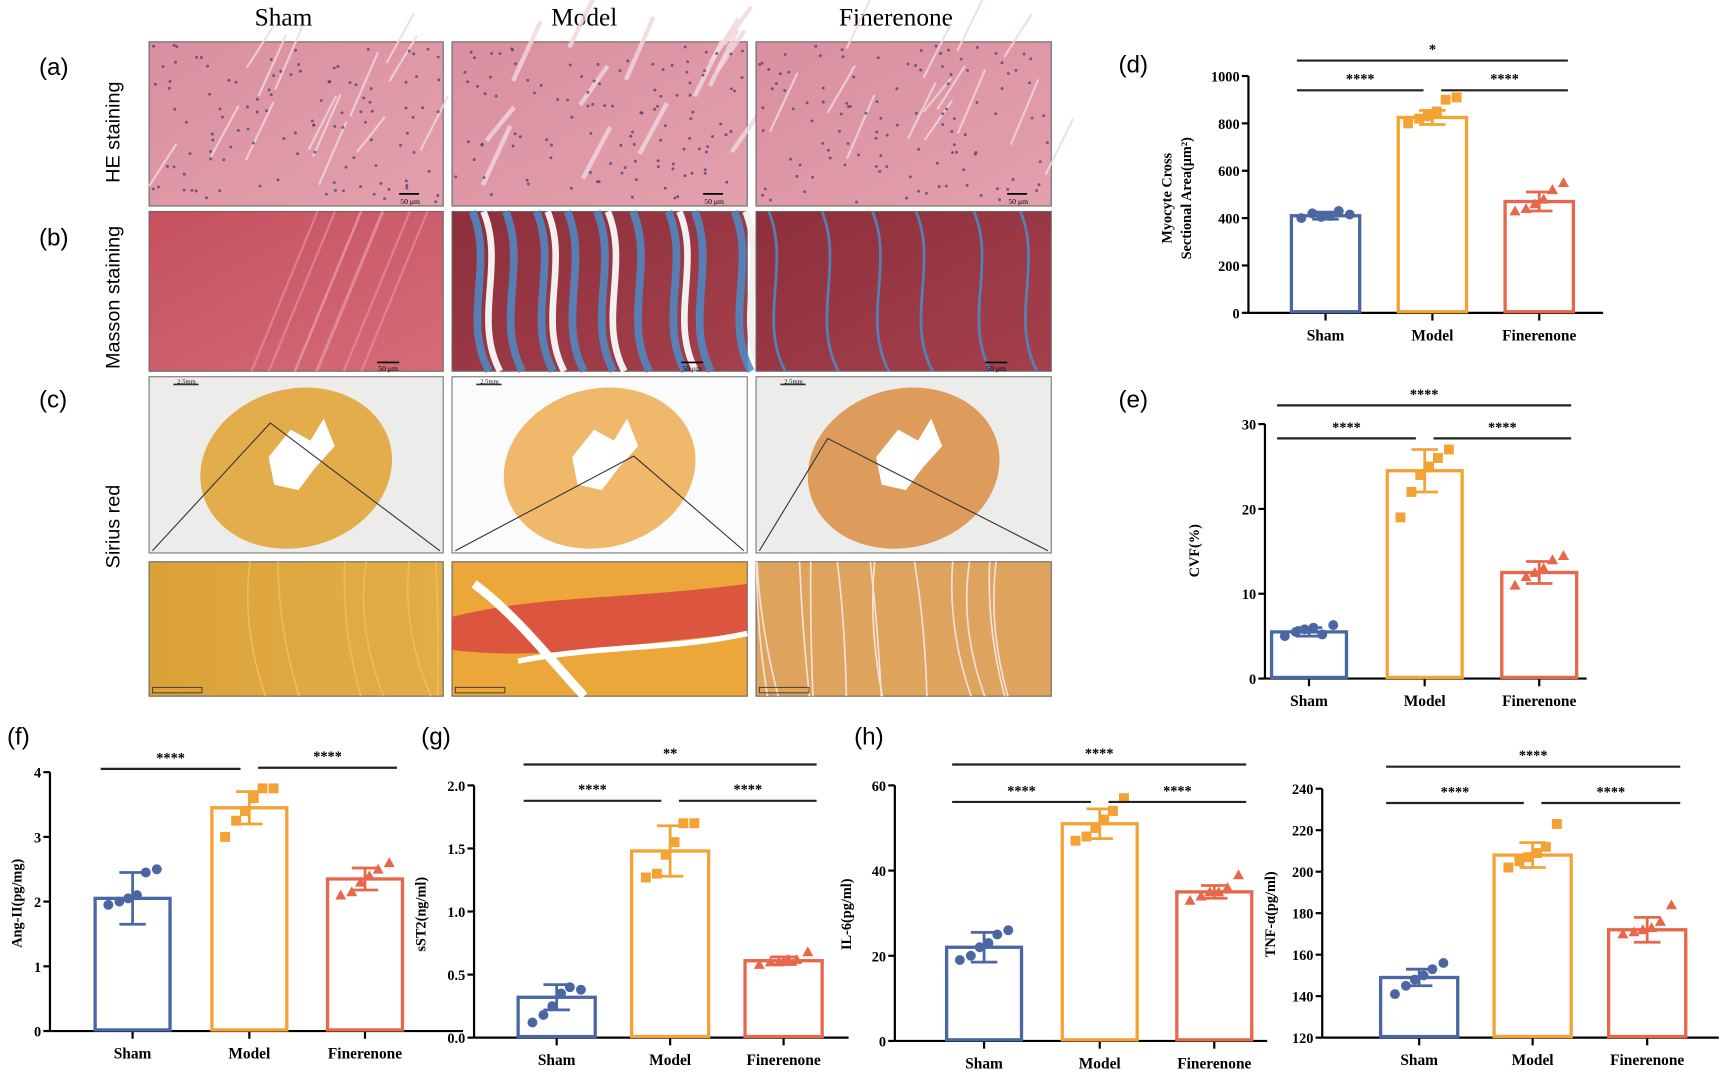 The height and width of the screenshot is (1074, 1728). I want to click on y-axis-label: sST2(ng/ml), so click(422, 914).